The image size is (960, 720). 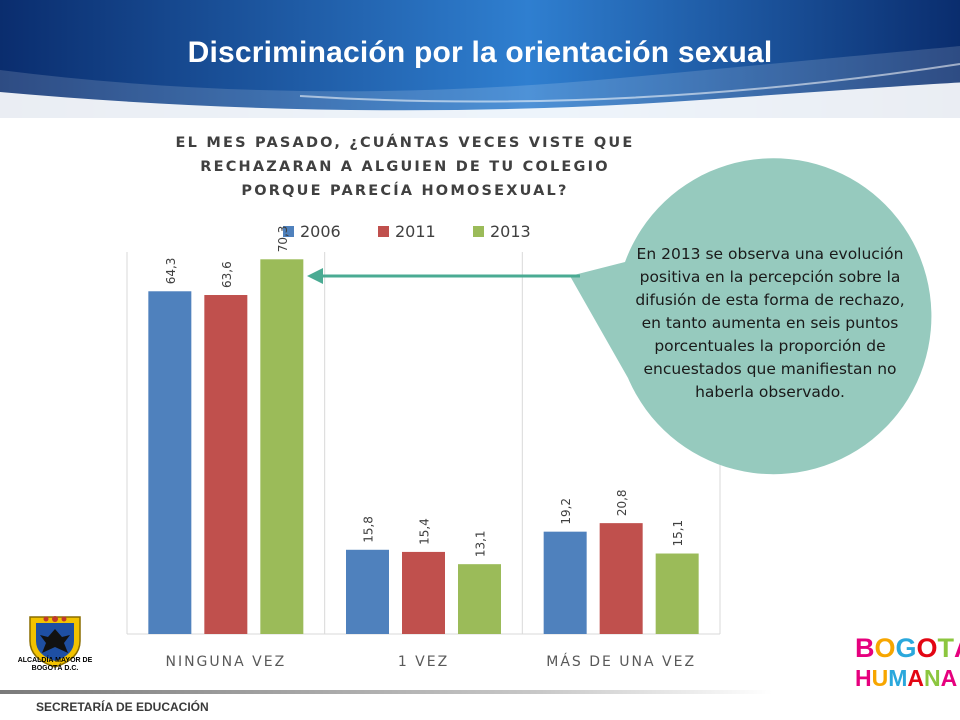 I want to click on logo-letter: M, so click(x=898, y=678).